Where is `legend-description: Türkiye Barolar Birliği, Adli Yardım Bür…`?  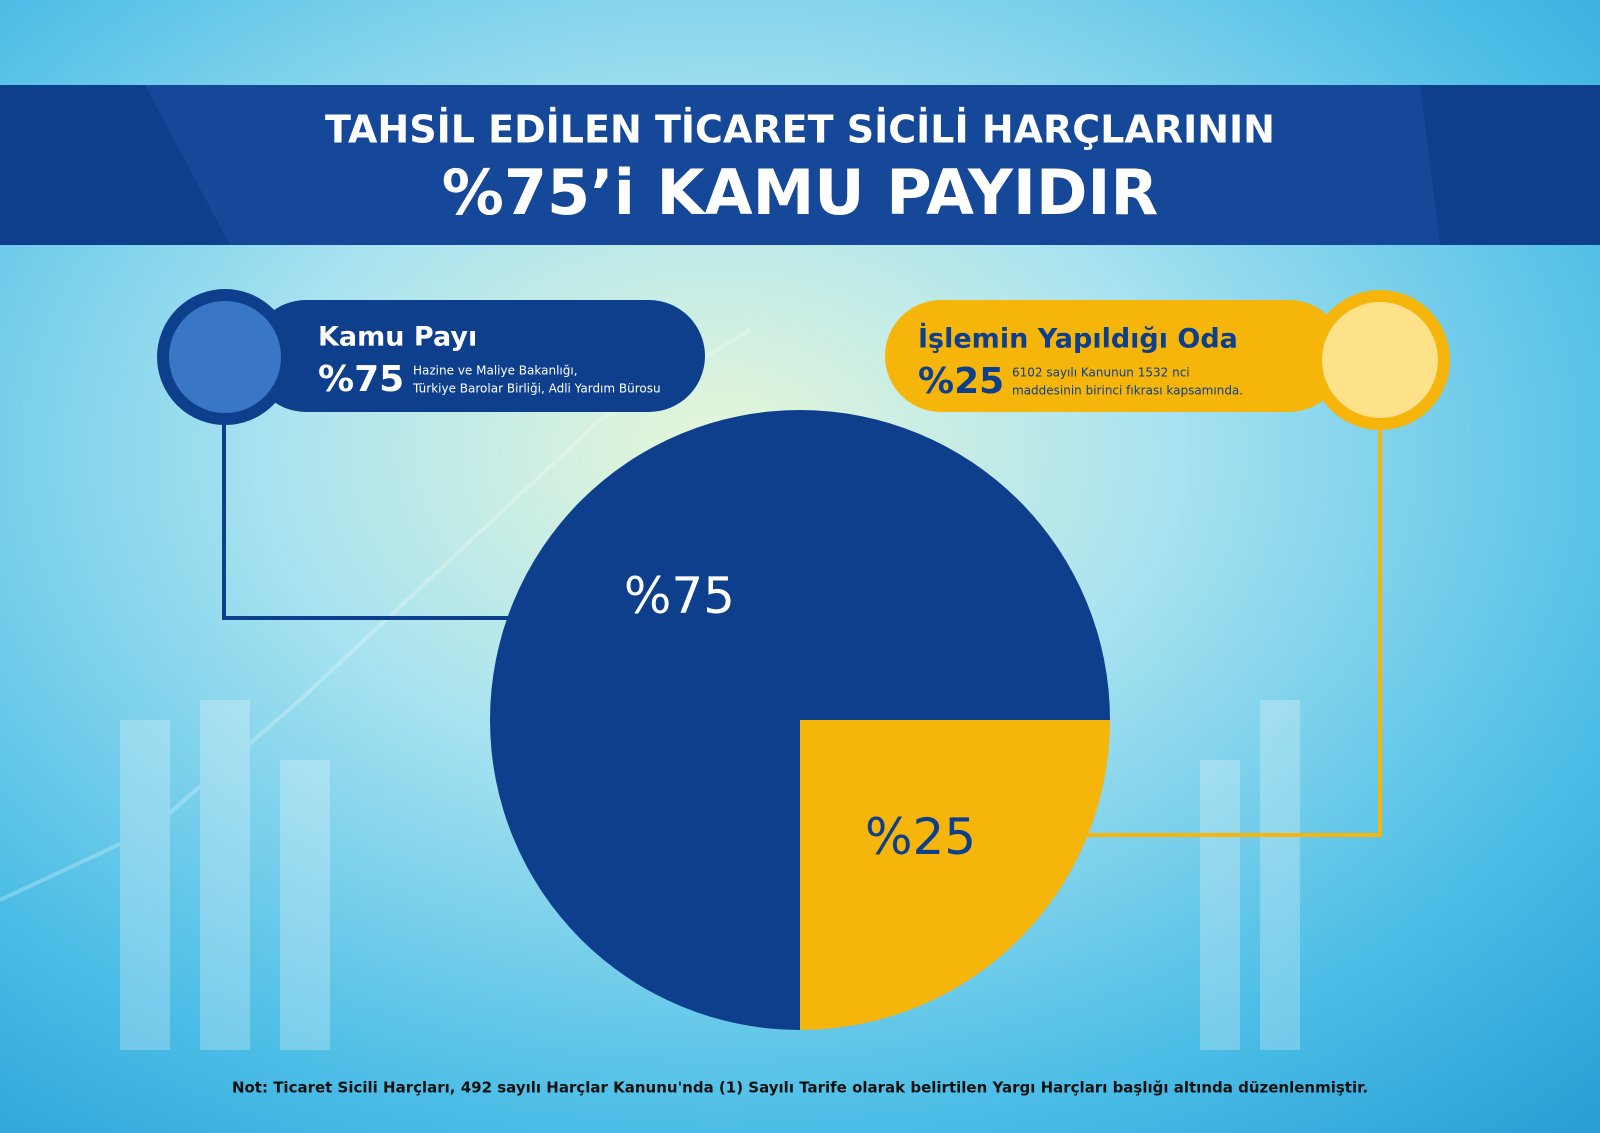 legend-description: Türkiye Barolar Birliği, Adli Yardım Bür… is located at coordinates (536, 389).